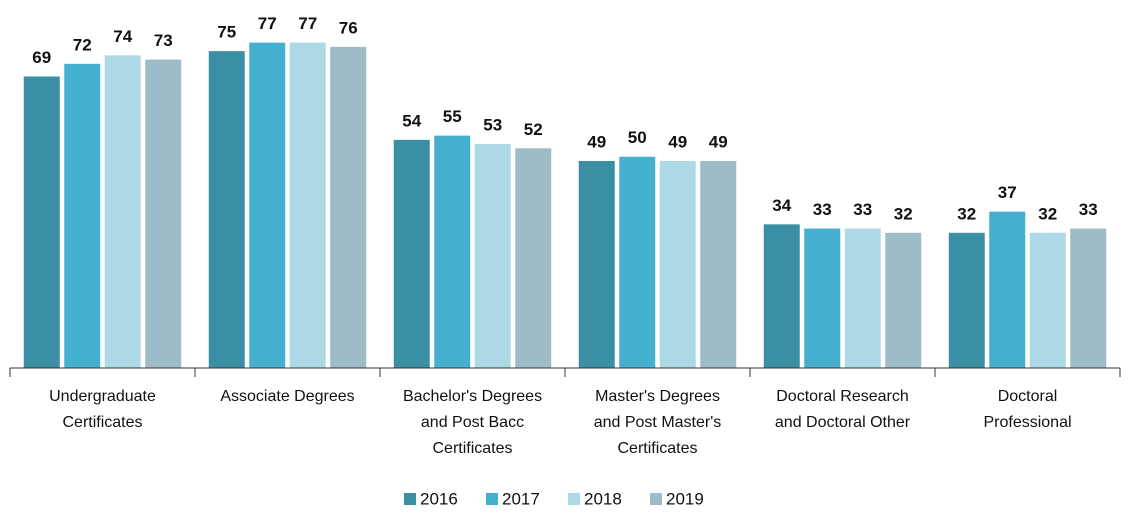 Image resolution: width=1129 pixels, height=516 pixels. Describe the element at coordinates (842, 396) in the screenshot. I see `category-label: Doctoral Research` at that location.